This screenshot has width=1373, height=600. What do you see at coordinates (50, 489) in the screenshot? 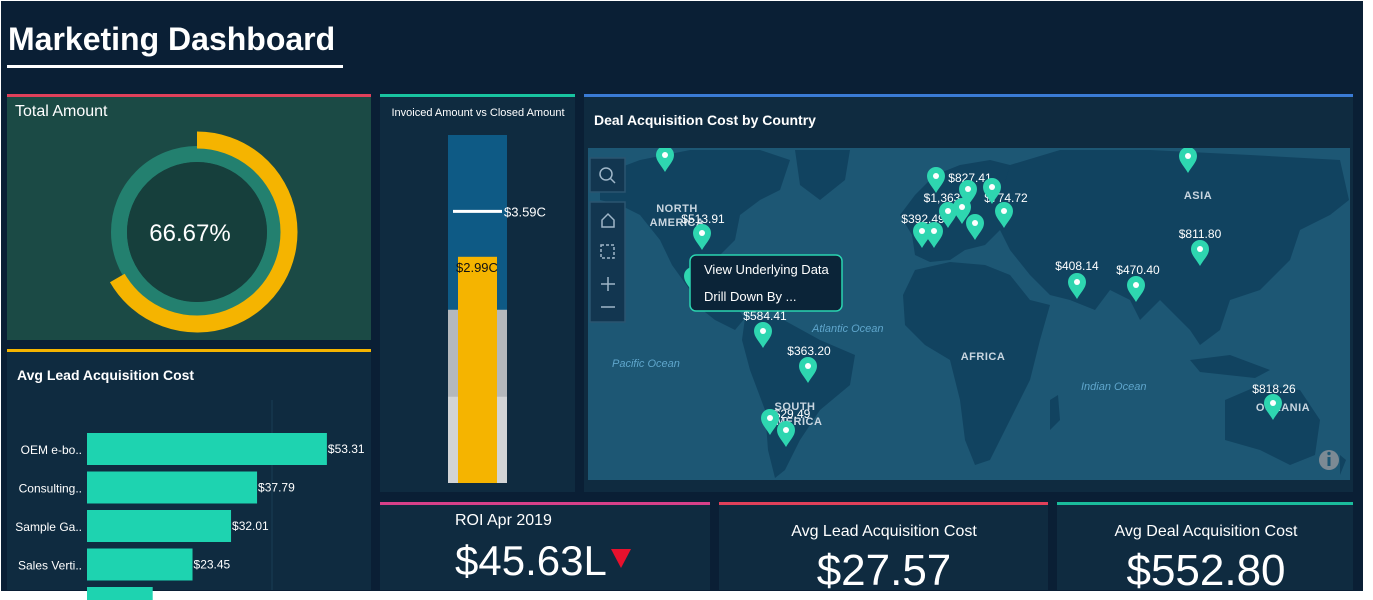
I see `category-label: Consulting..` at bounding box center [50, 489].